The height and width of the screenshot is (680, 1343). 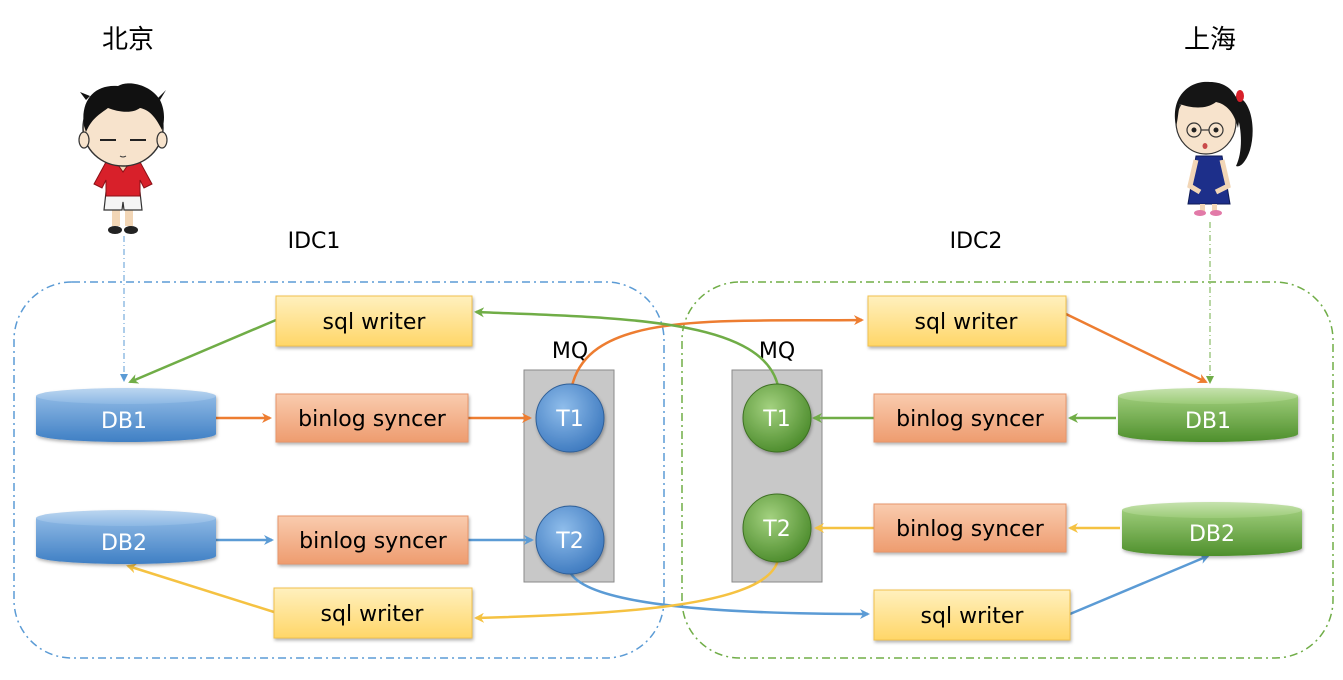 I want to click on topic-t1-right-label: T1, so click(x=776, y=419).